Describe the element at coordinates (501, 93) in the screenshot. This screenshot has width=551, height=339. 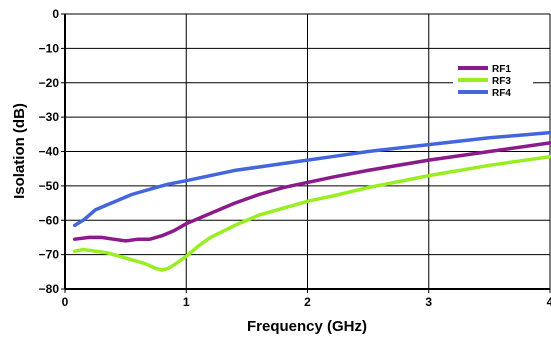
I see `legend-label-rf4: RF4` at that location.